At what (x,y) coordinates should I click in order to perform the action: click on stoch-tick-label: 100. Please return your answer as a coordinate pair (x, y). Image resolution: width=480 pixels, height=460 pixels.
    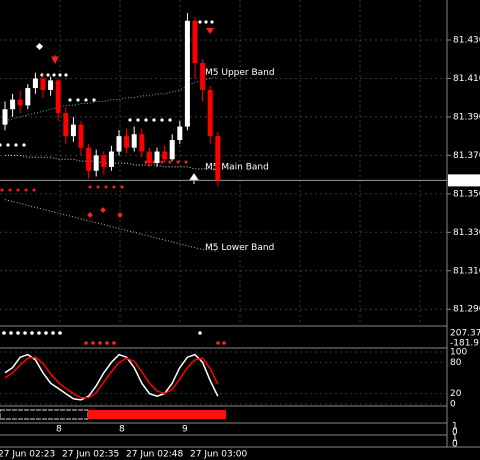
    Looking at the image, I should click on (458, 353).